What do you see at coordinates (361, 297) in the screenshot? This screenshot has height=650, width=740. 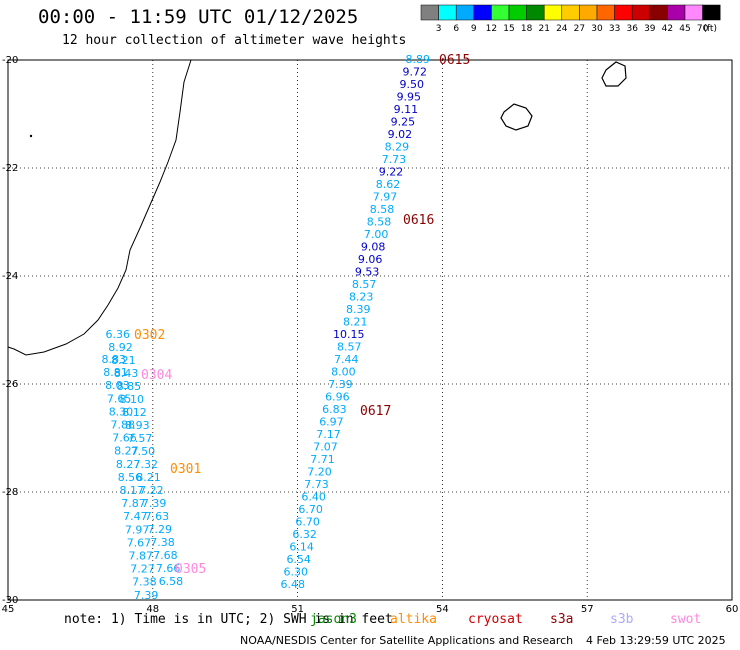 I see `wave-value: 8.23` at bounding box center [361, 297].